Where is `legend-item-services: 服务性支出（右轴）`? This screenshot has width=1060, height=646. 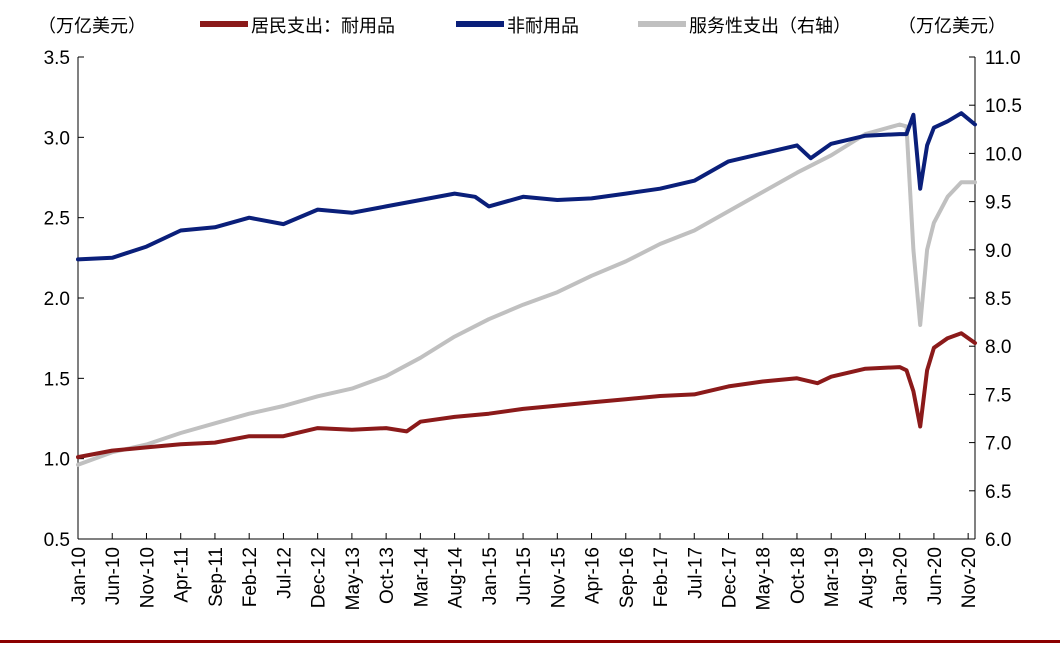 legend-item-services: 服务性支出（右轴） is located at coordinates (744, 26).